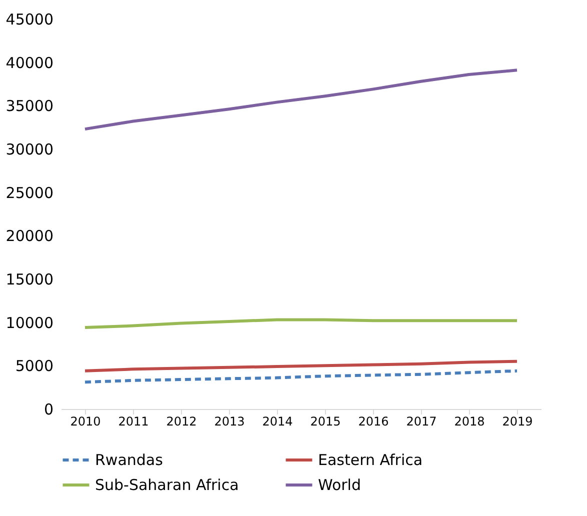 This screenshot has height=516, width=587. I want to click on x-tick-label: 2014, so click(277, 421).